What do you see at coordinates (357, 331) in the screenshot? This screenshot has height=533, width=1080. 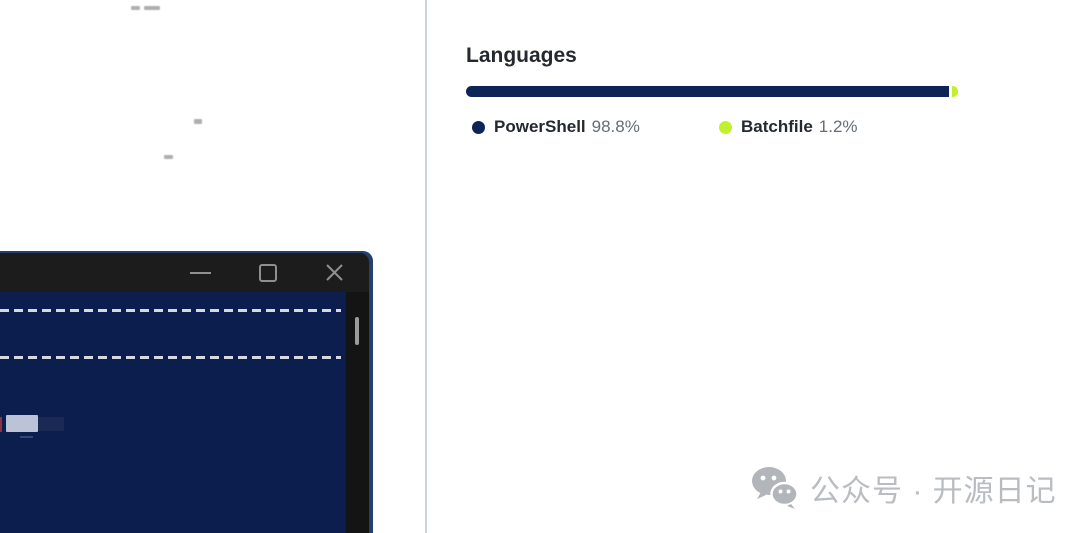 I see `scrollbar-thumb` at bounding box center [357, 331].